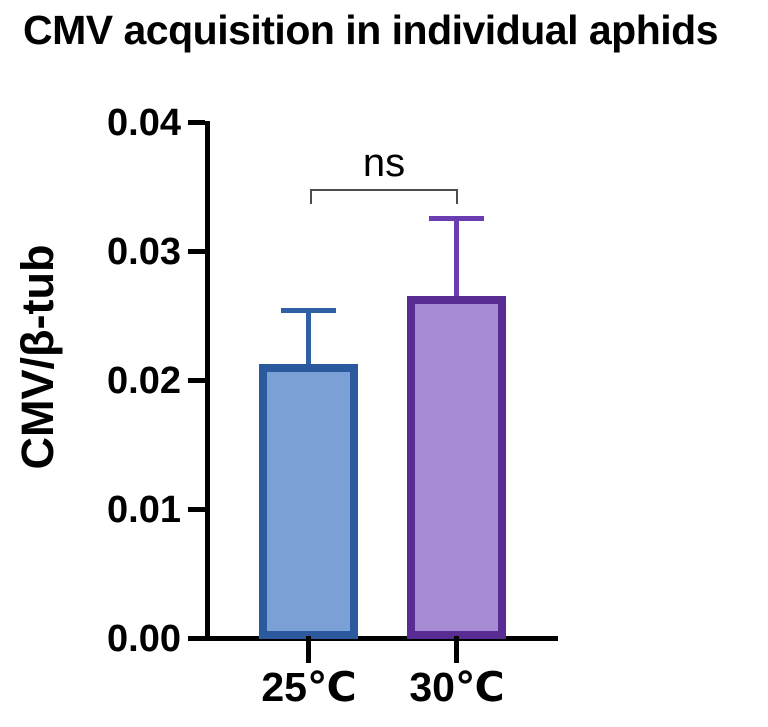 This screenshot has height=727, width=768. Describe the element at coordinates (207, 381) in the screenshot. I see `y-axis-line` at that location.